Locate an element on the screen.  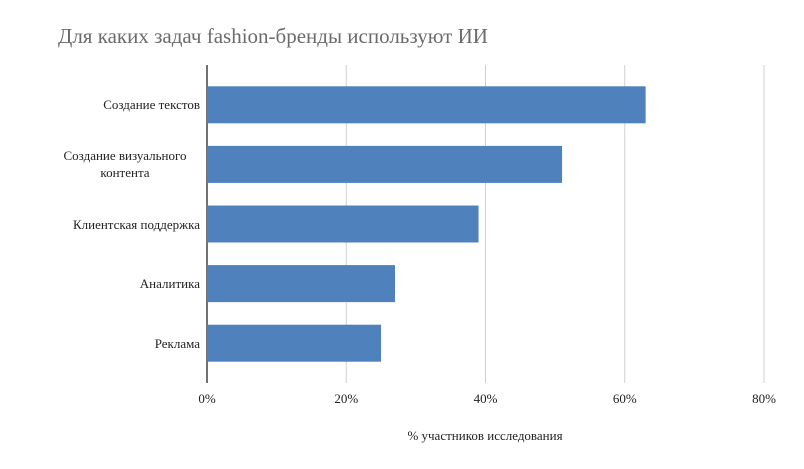
y-tick-label: Реклама is located at coordinates (177, 343).